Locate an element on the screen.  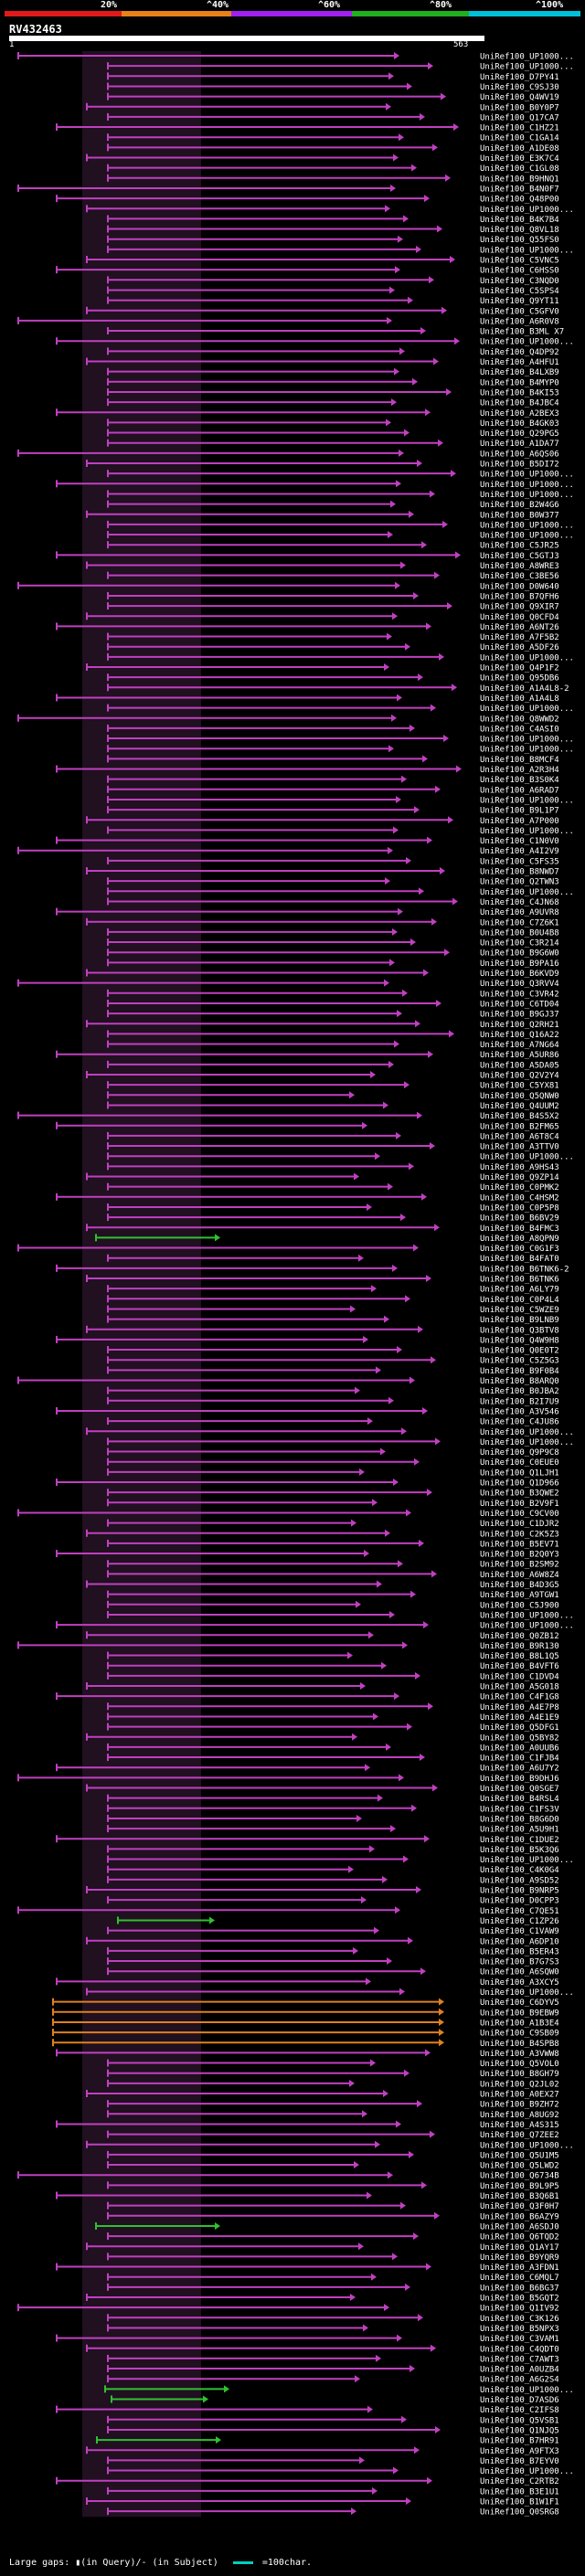
hit-label: UniRef100_A1A4L8-2 is located at coordinates (524, 689).